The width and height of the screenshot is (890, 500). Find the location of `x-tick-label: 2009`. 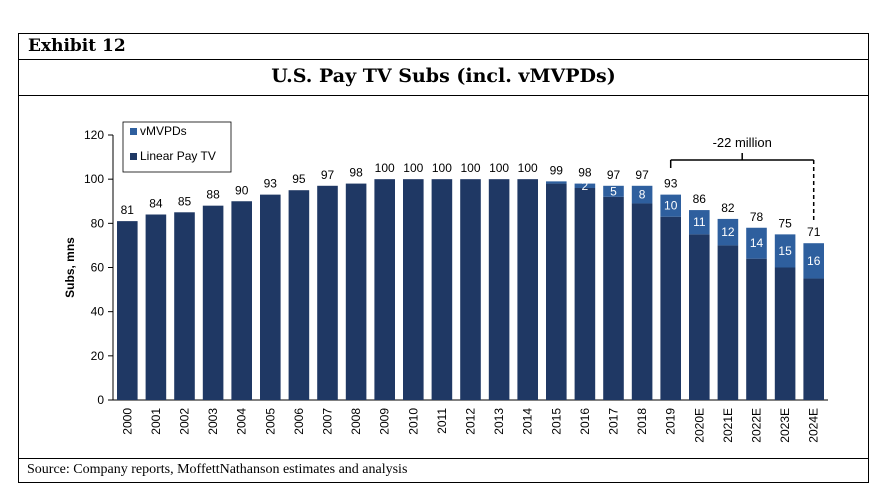

x-tick-label: 2009 is located at coordinates (385, 421).